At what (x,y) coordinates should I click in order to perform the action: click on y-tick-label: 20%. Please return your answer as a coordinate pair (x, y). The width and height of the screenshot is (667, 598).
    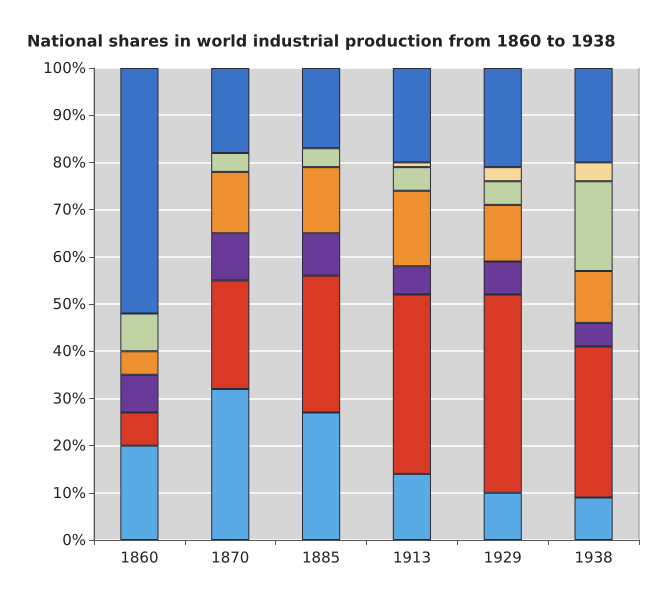
    Looking at the image, I should click on (69, 445).